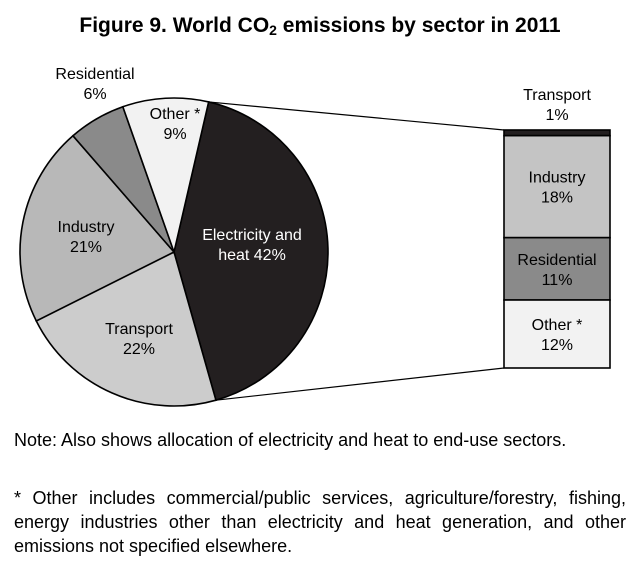  I want to click on title-prefix: Figure 9. World CO, so click(174, 25).